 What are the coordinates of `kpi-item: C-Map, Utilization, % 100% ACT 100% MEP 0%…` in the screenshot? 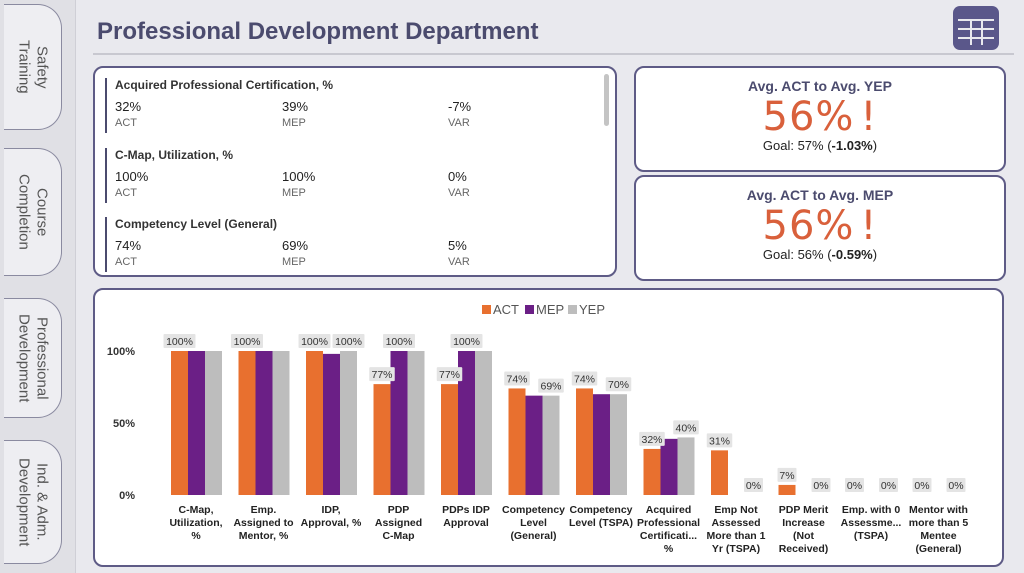 It's located at (352, 175).